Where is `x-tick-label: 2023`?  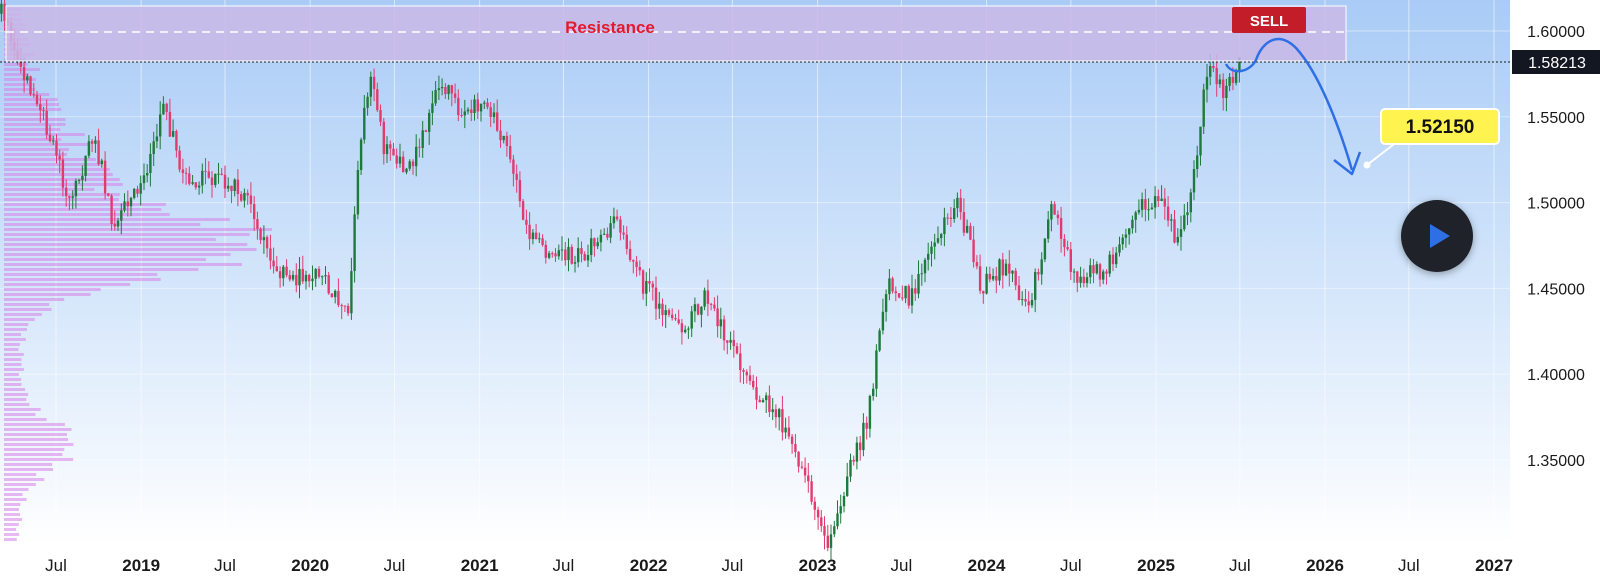
x-tick-label: 2023 is located at coordinates (818, 565).